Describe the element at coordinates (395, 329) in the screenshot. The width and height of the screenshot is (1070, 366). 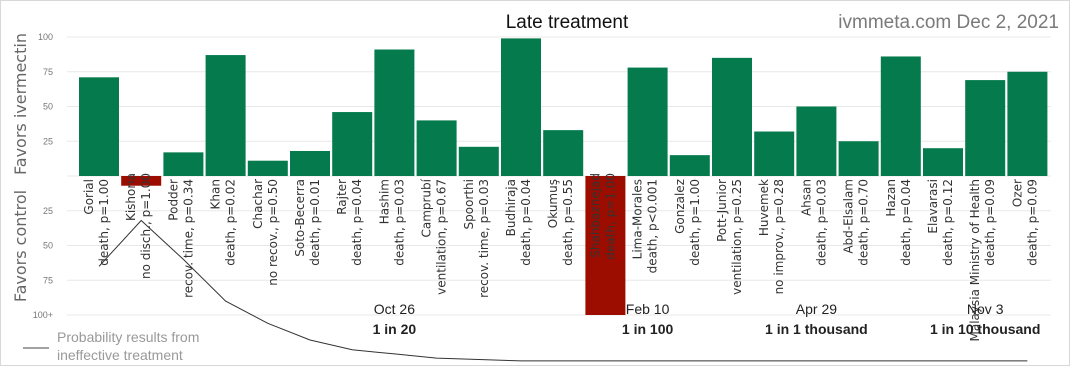
I see `annotation-probability: 1 in 20` at that location.